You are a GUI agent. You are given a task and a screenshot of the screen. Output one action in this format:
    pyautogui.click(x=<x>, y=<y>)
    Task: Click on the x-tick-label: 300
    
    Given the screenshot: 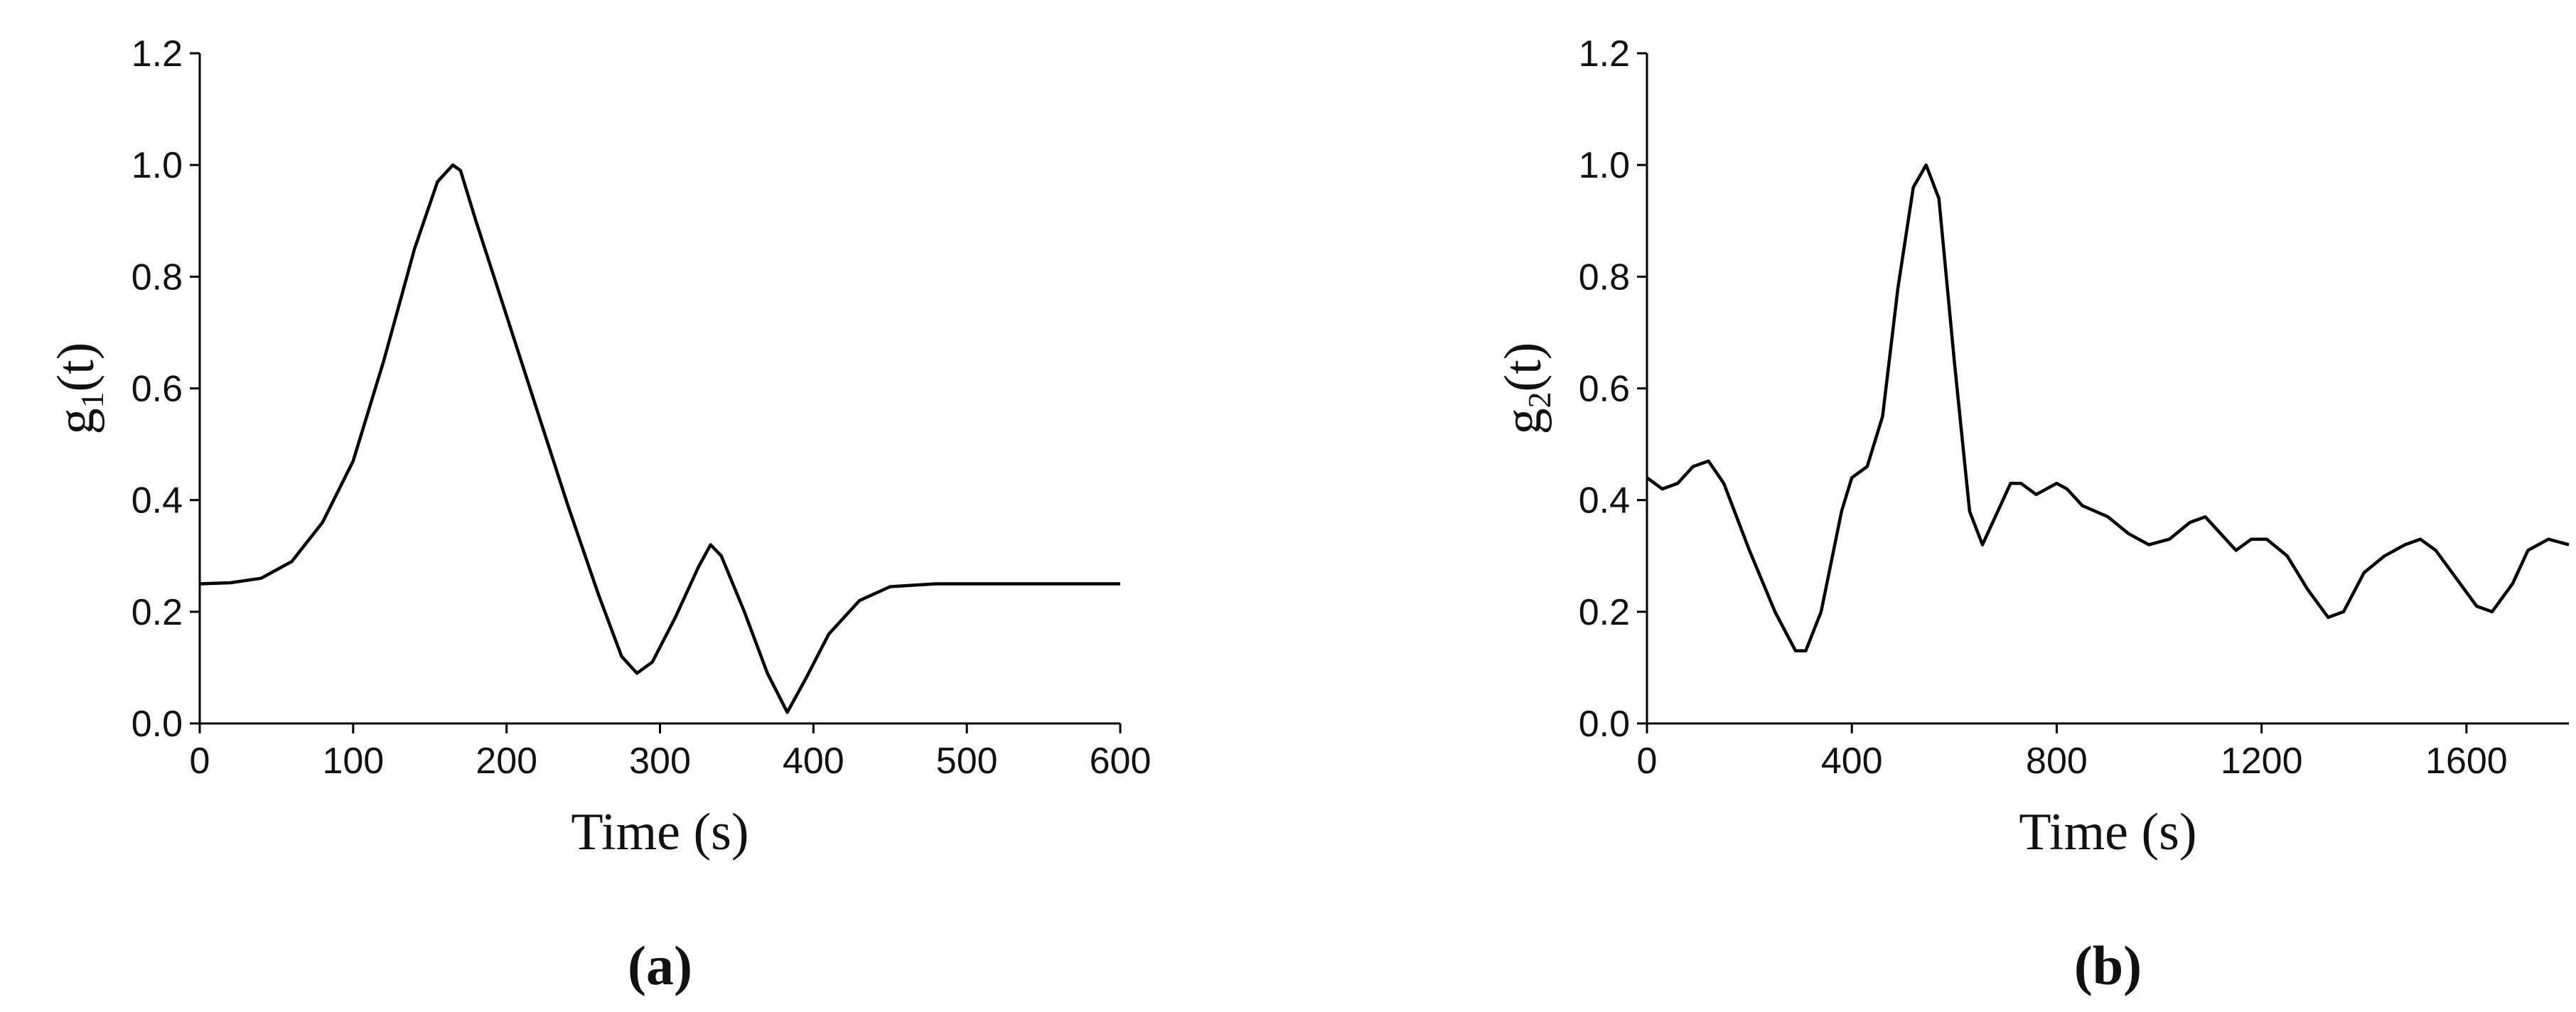 What is the action you would take?
    pyautogui.click(x=660, y=762)
    